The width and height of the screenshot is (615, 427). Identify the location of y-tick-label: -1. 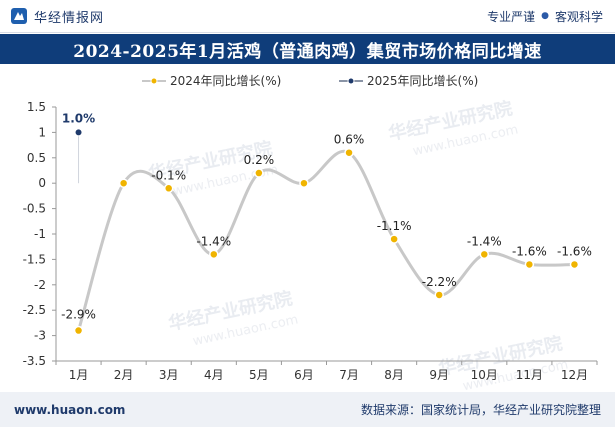
(40, 234).